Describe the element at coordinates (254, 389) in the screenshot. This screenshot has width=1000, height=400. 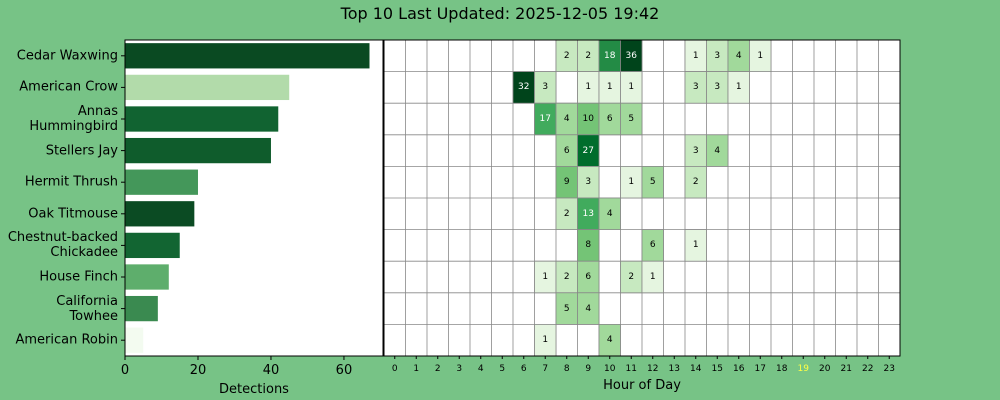
I see `x-axis-label: Detections` at that location.